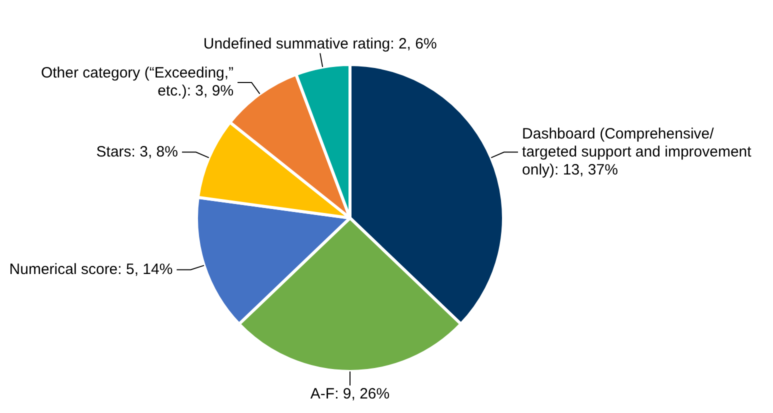 The height and width of the screenshot is (413, 773). I want to click on slice-label: Numerical score: 5, 14%, so click(91, 269).